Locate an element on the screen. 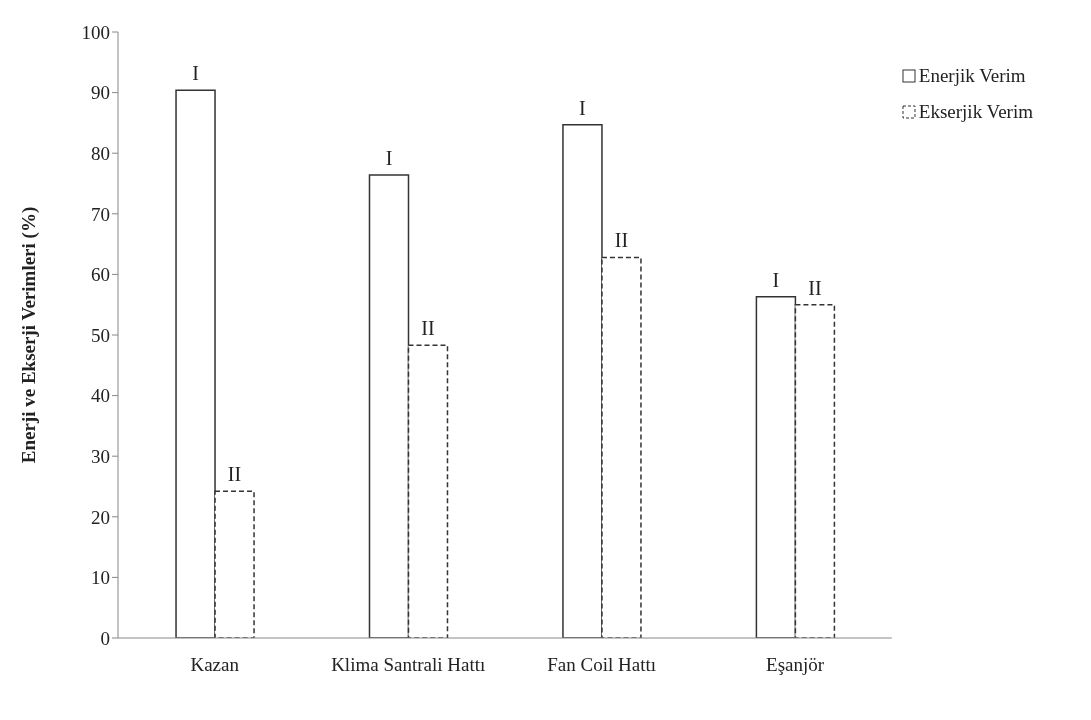  y-tick-label: 20 is located at coordinates (100, 517).